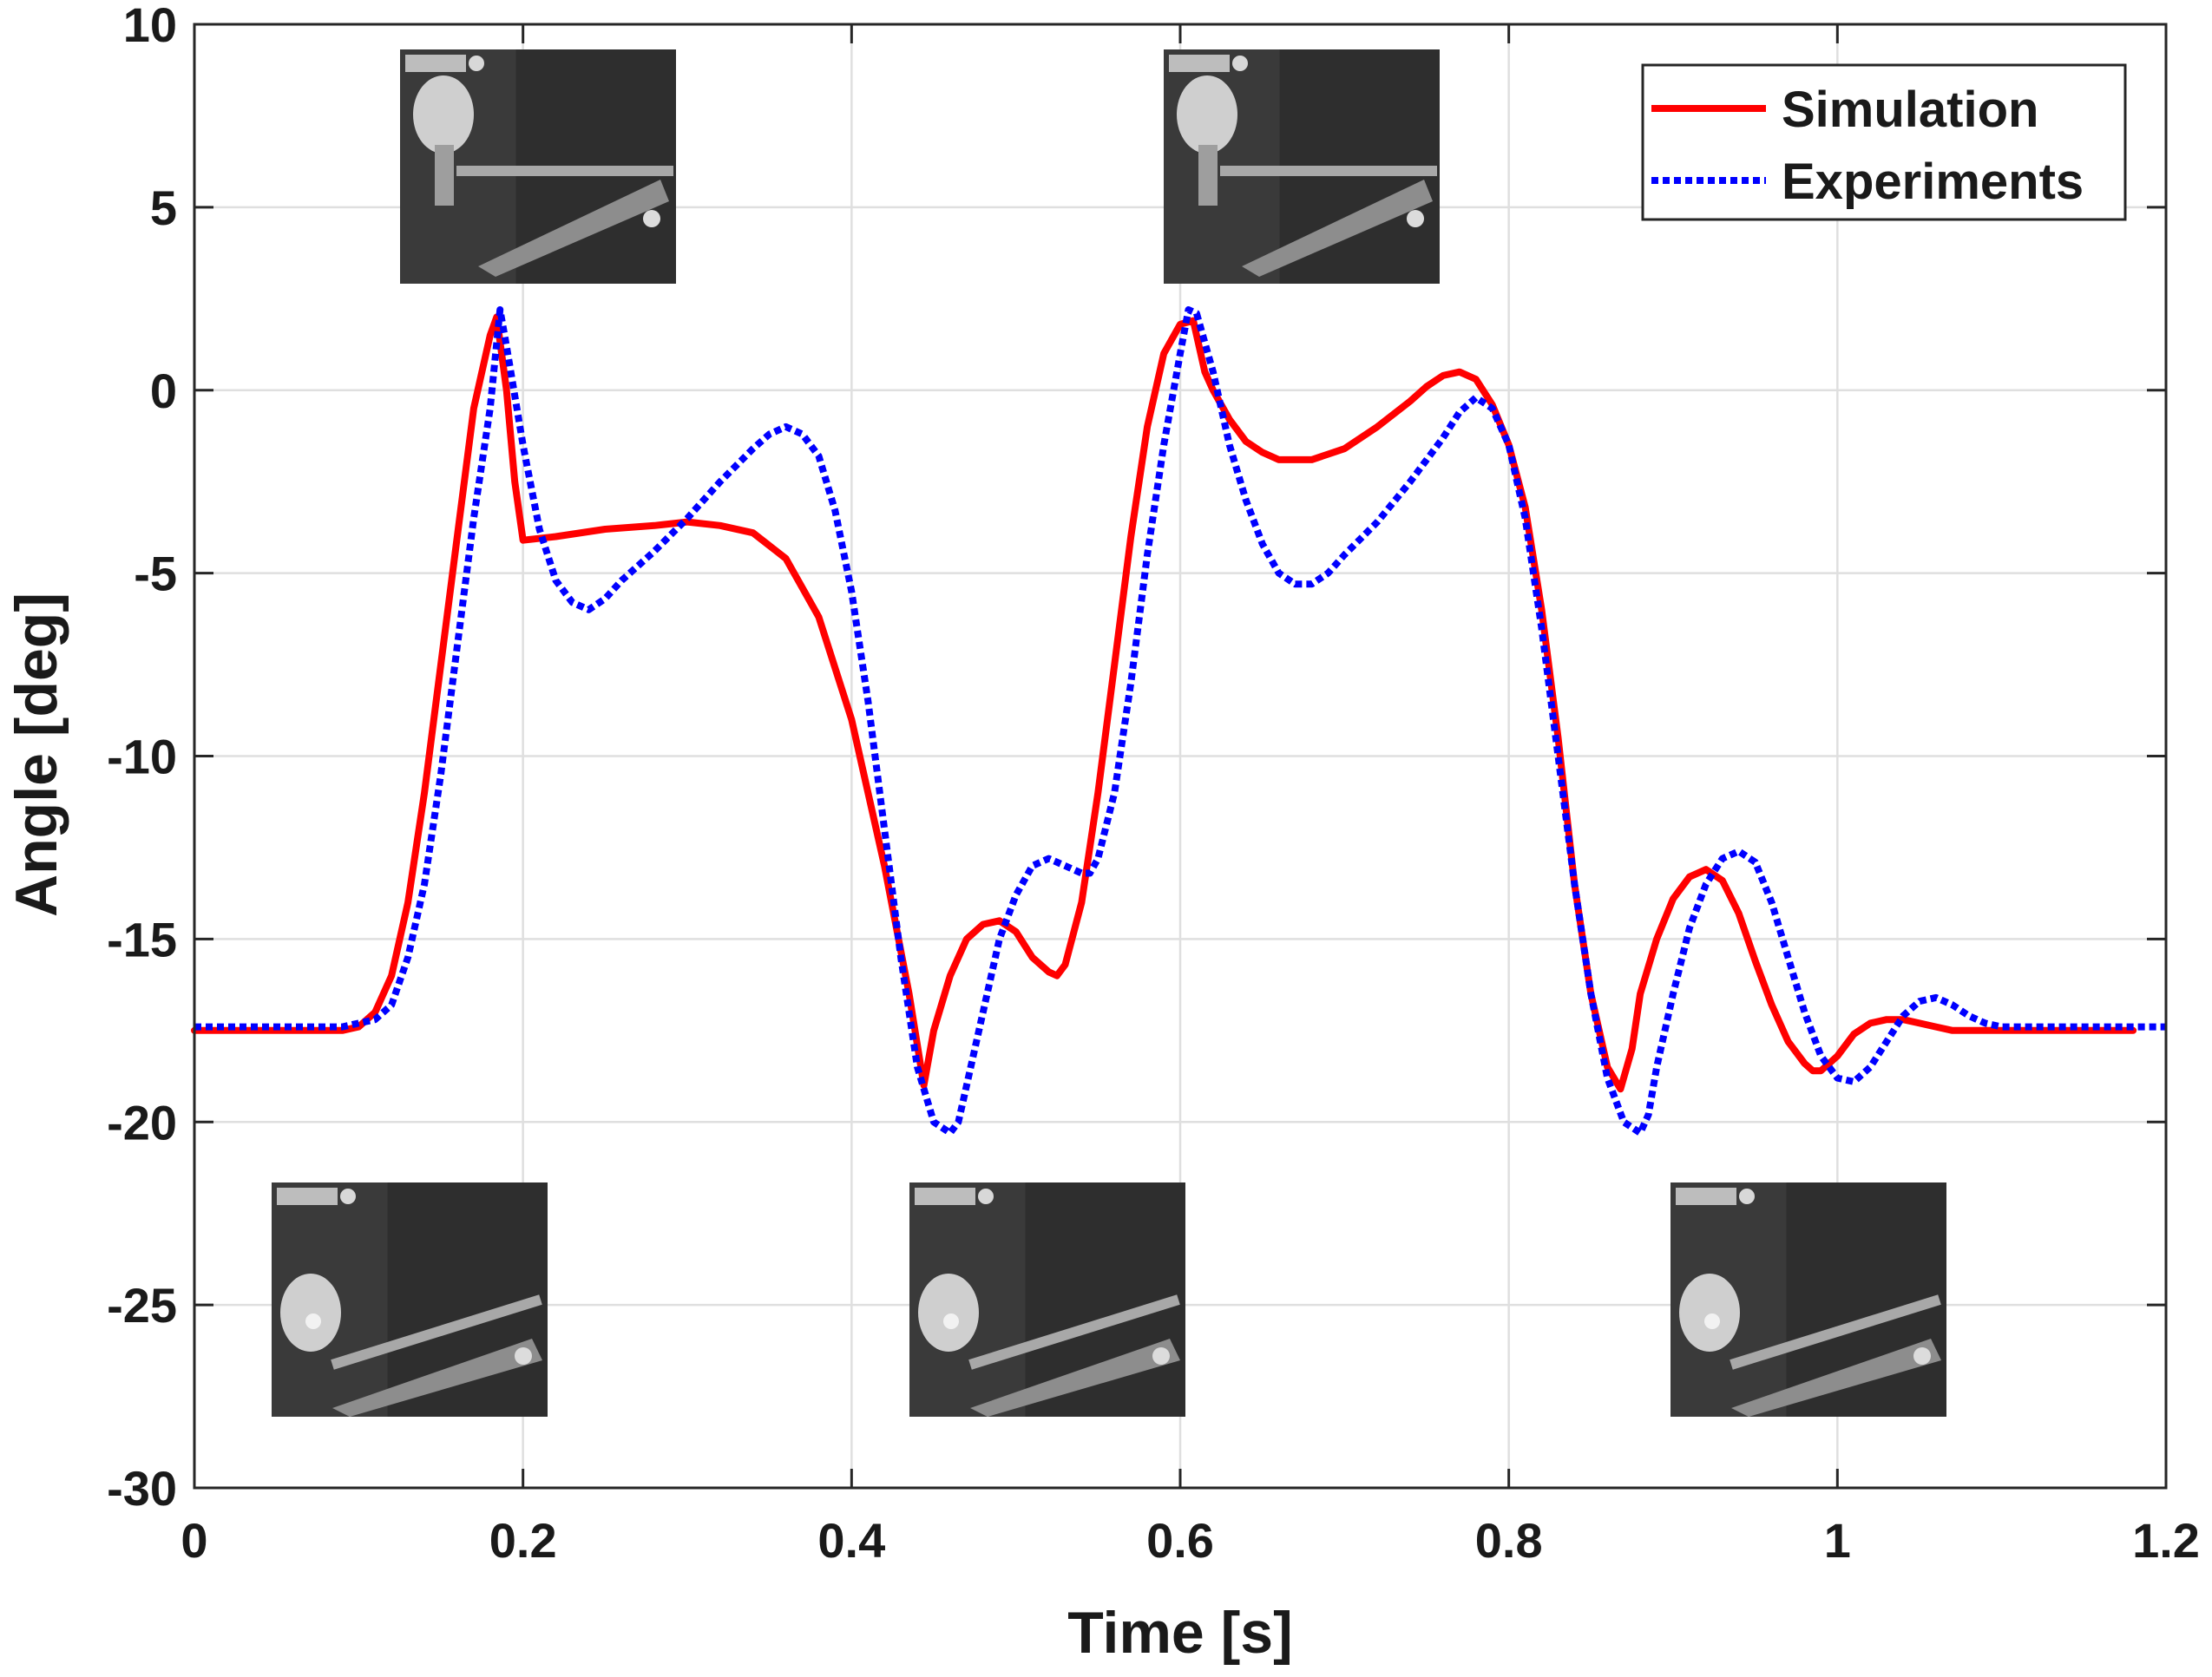 The height and width of the screenshot is (1677, 2212). What do you see at coordinates (150, 26) in the screenshot?
I see `y-tick-label: 10` at bounding box center [150, 26].